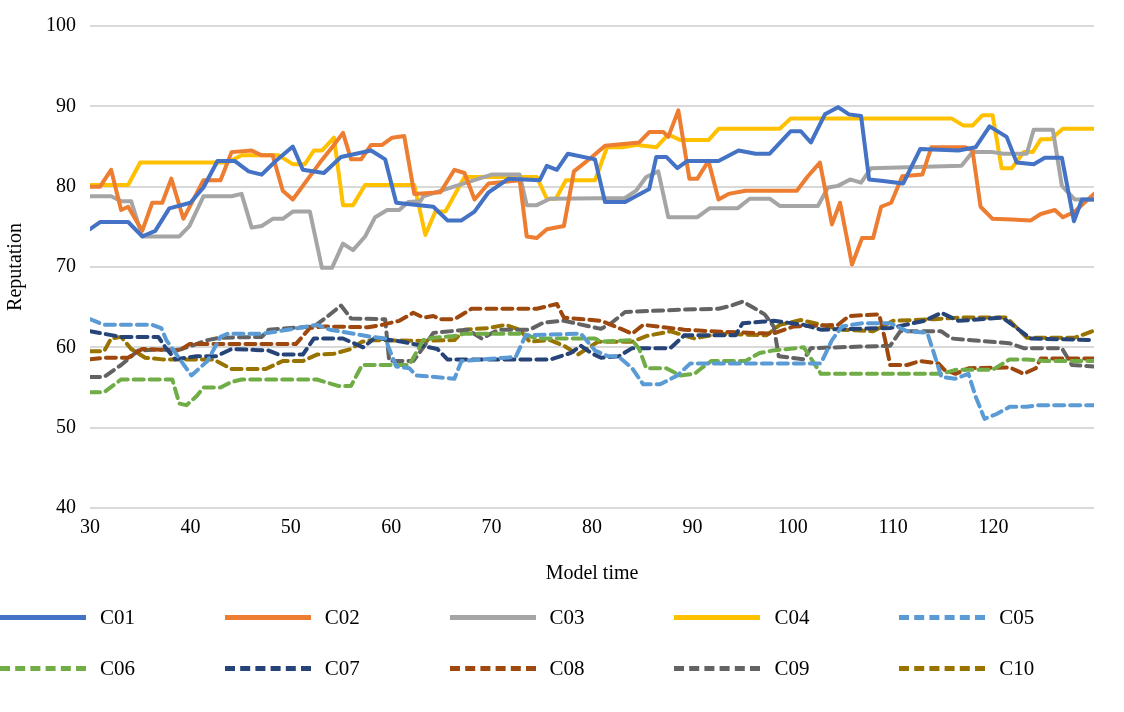  I want to click on y-tick-label: 90, so click(66, 104).